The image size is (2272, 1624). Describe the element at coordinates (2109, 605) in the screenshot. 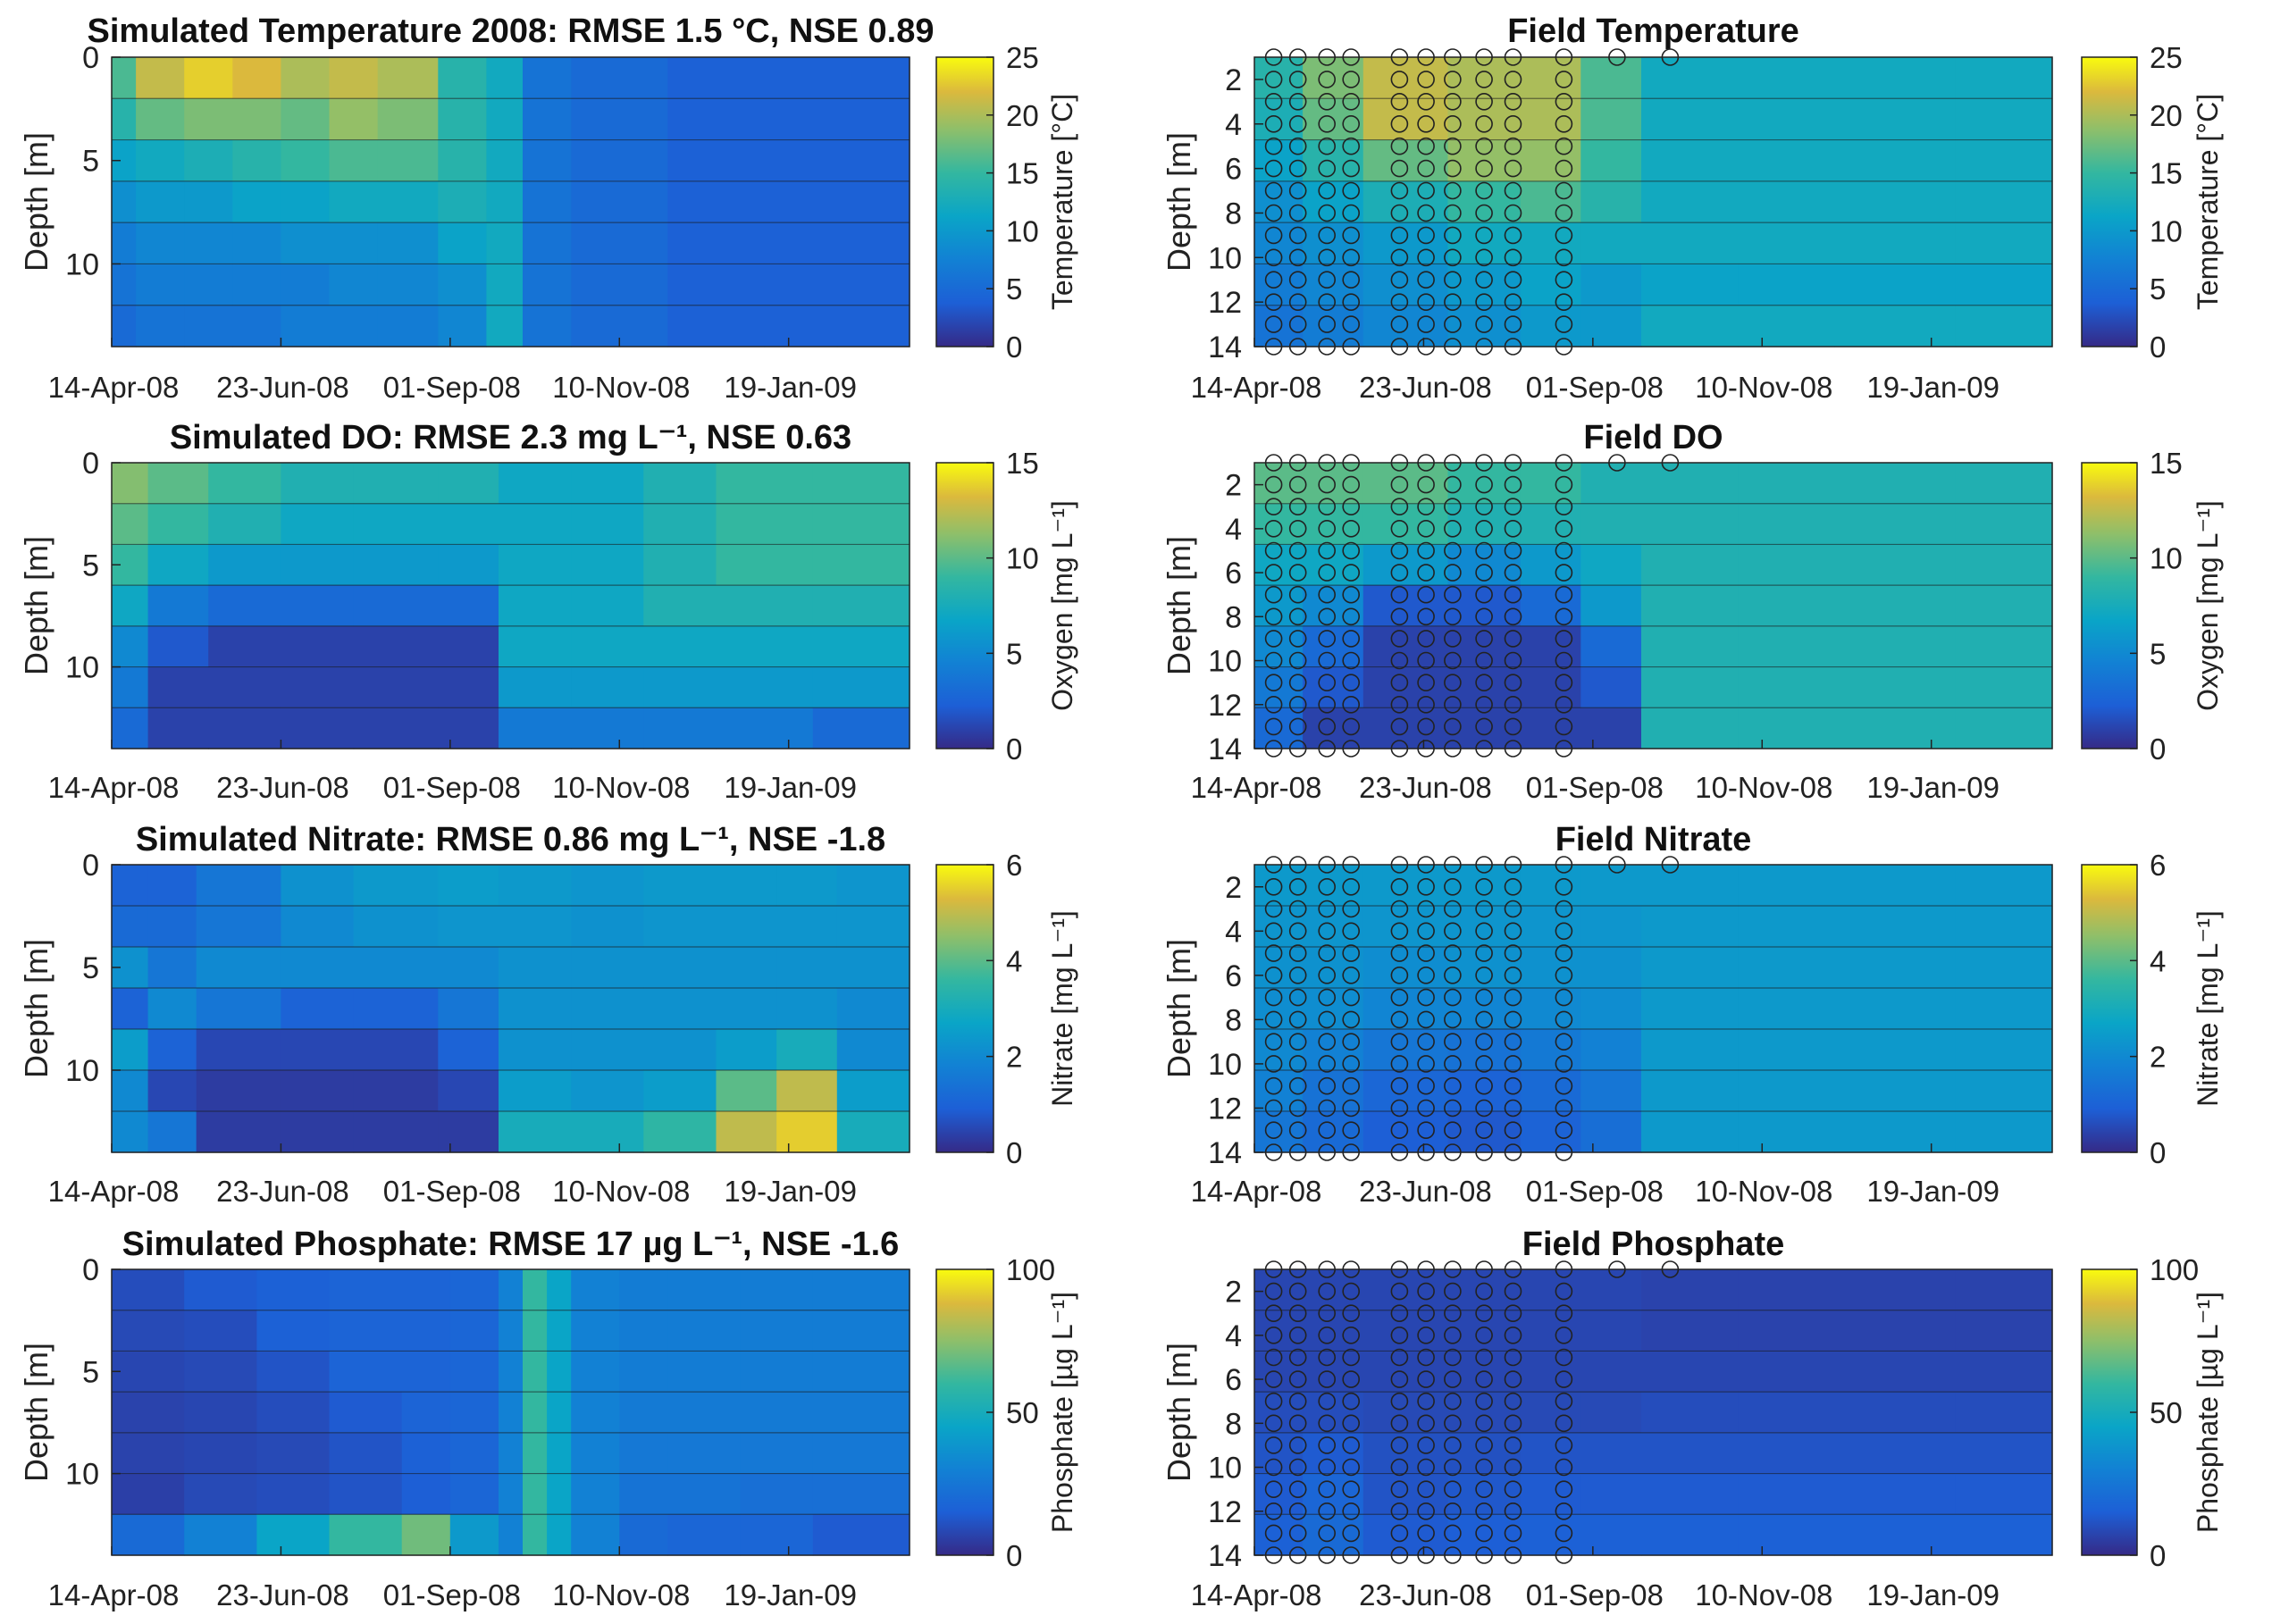

I see `field-do-colorbar` at that location.